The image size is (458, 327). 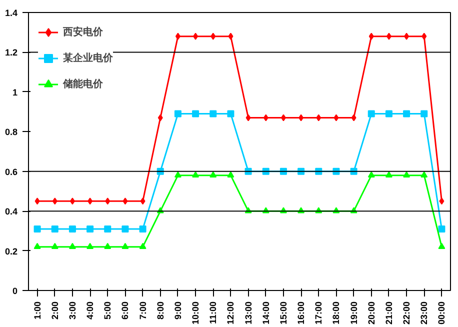 I want to click on y-tick-label: 1, so click(x=15, y=92).